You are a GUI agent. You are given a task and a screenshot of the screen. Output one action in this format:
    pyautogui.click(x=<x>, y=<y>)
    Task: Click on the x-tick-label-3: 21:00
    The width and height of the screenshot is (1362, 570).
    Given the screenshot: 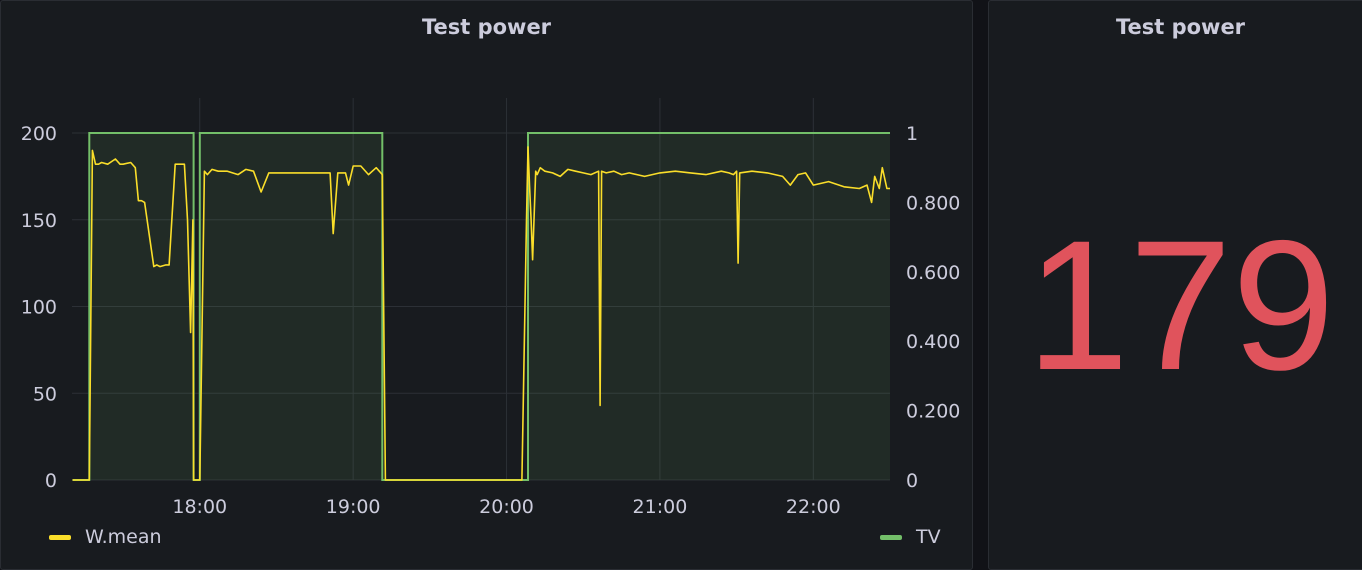 What is the action you would take?
    pyautogui.click(x=660, y=507)
    